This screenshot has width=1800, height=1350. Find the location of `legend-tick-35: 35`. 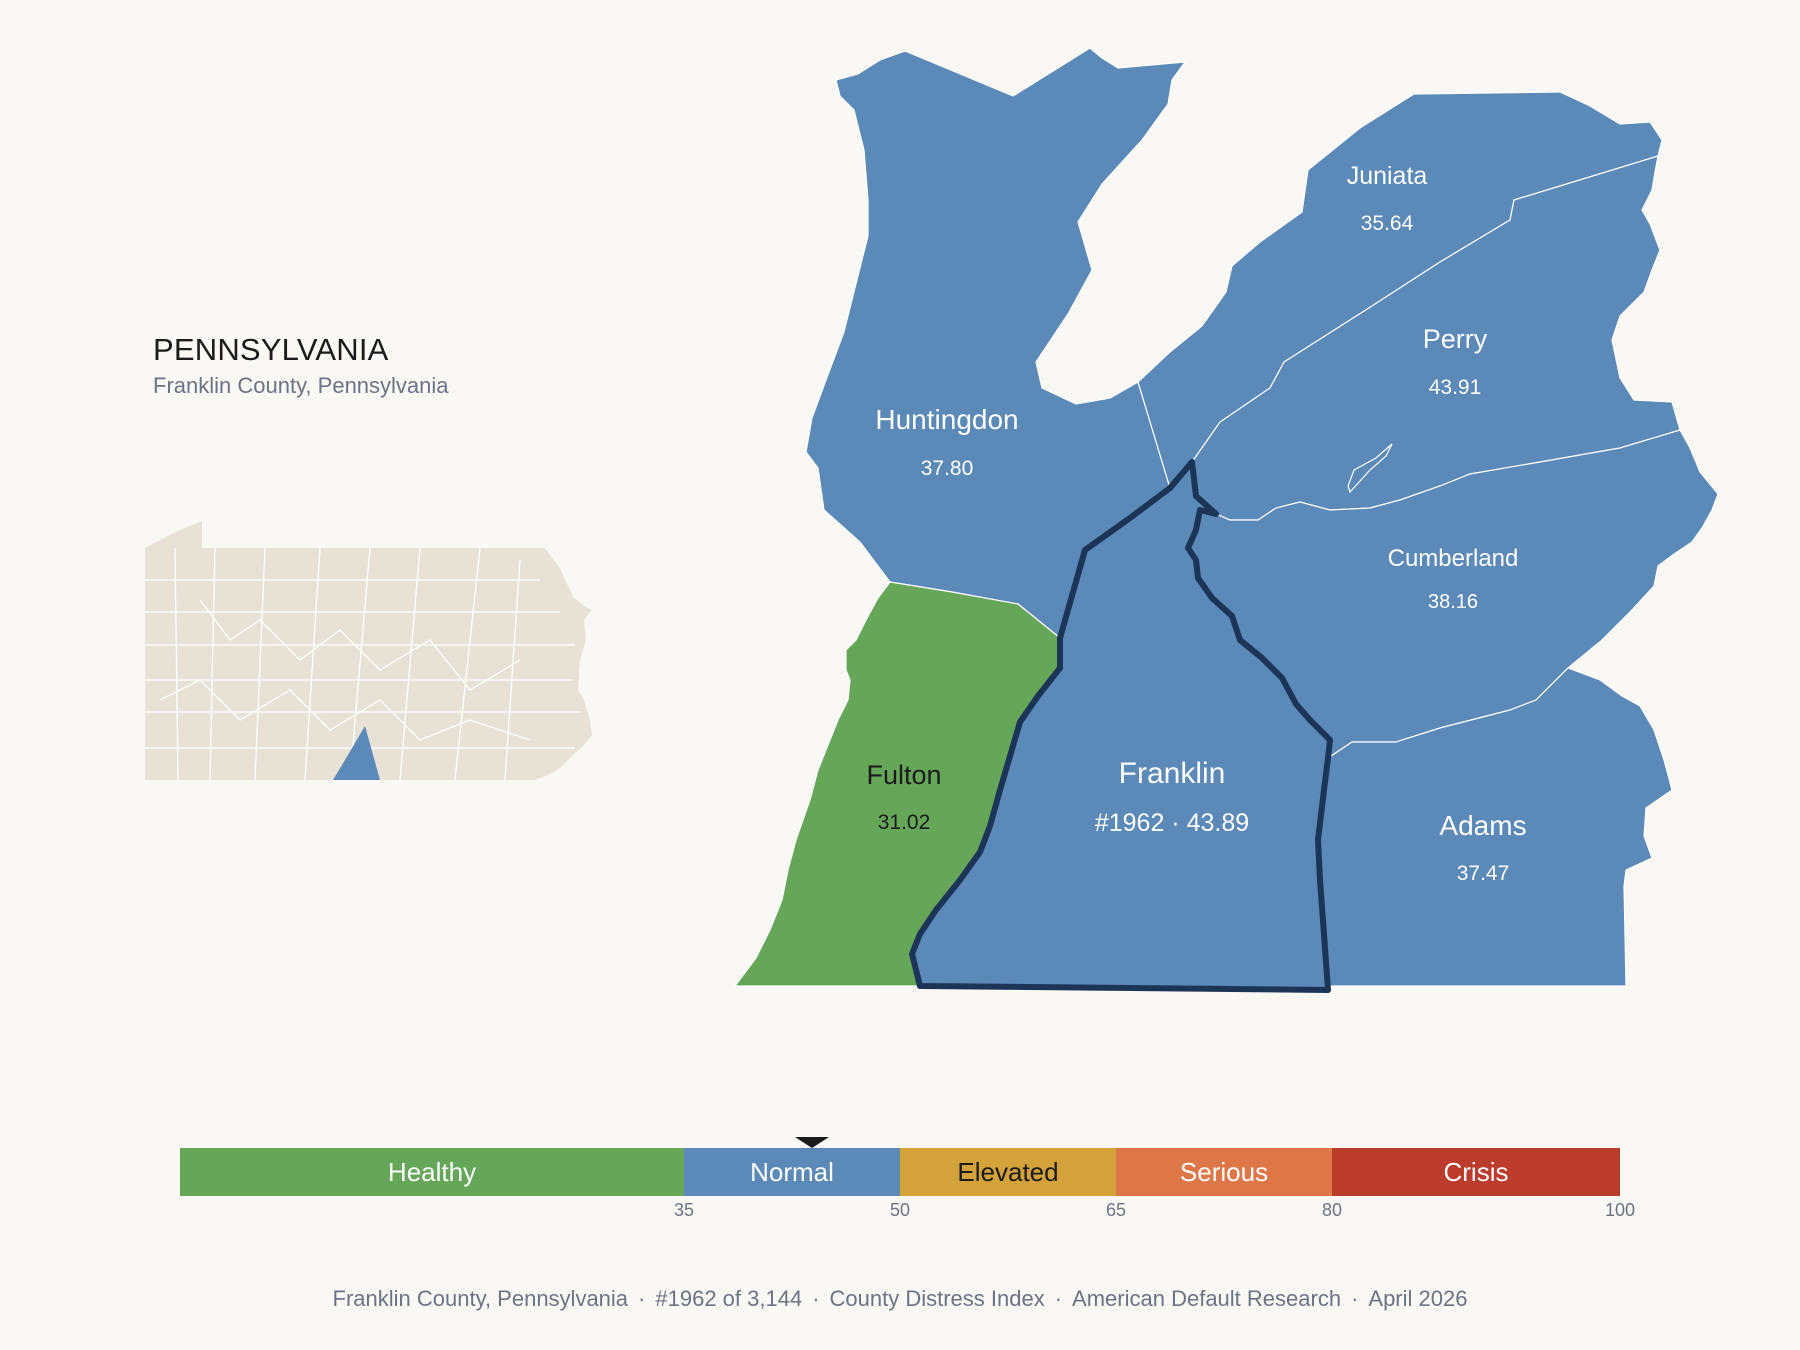

legend-tick-35: 35 is located at coordinates (684, 1210).